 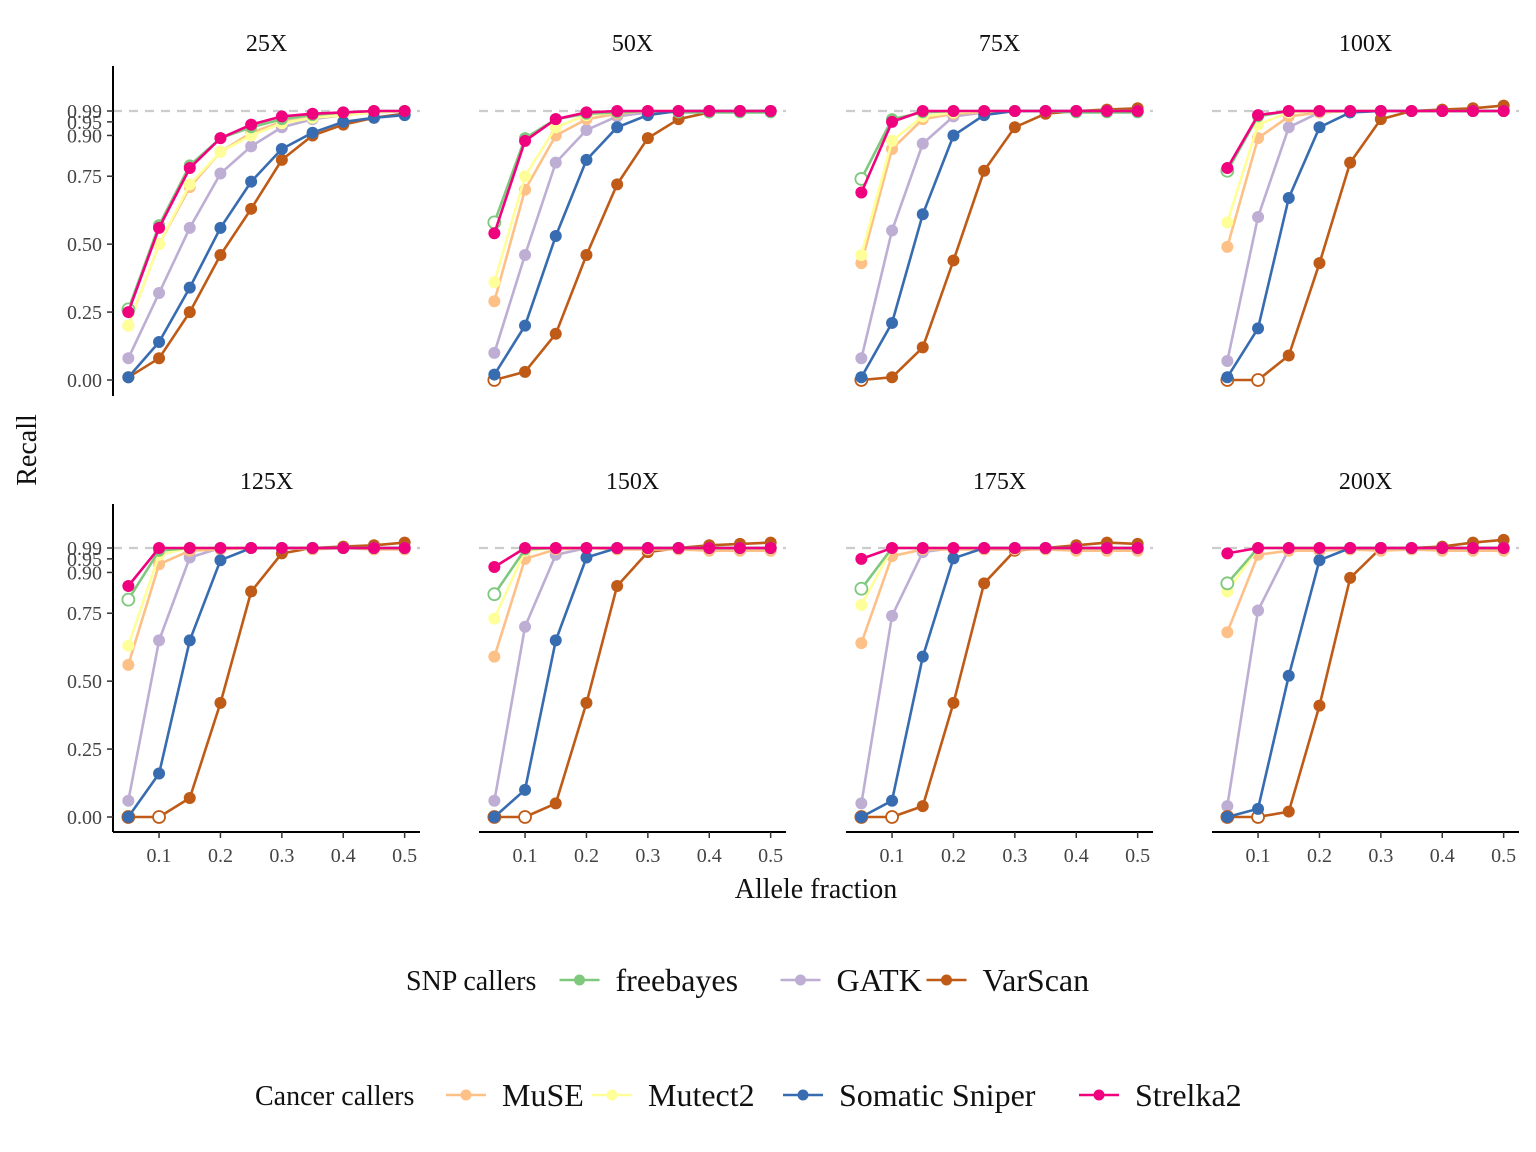 I want to click on panel-75x: 75X, so click(x=999, y=209).